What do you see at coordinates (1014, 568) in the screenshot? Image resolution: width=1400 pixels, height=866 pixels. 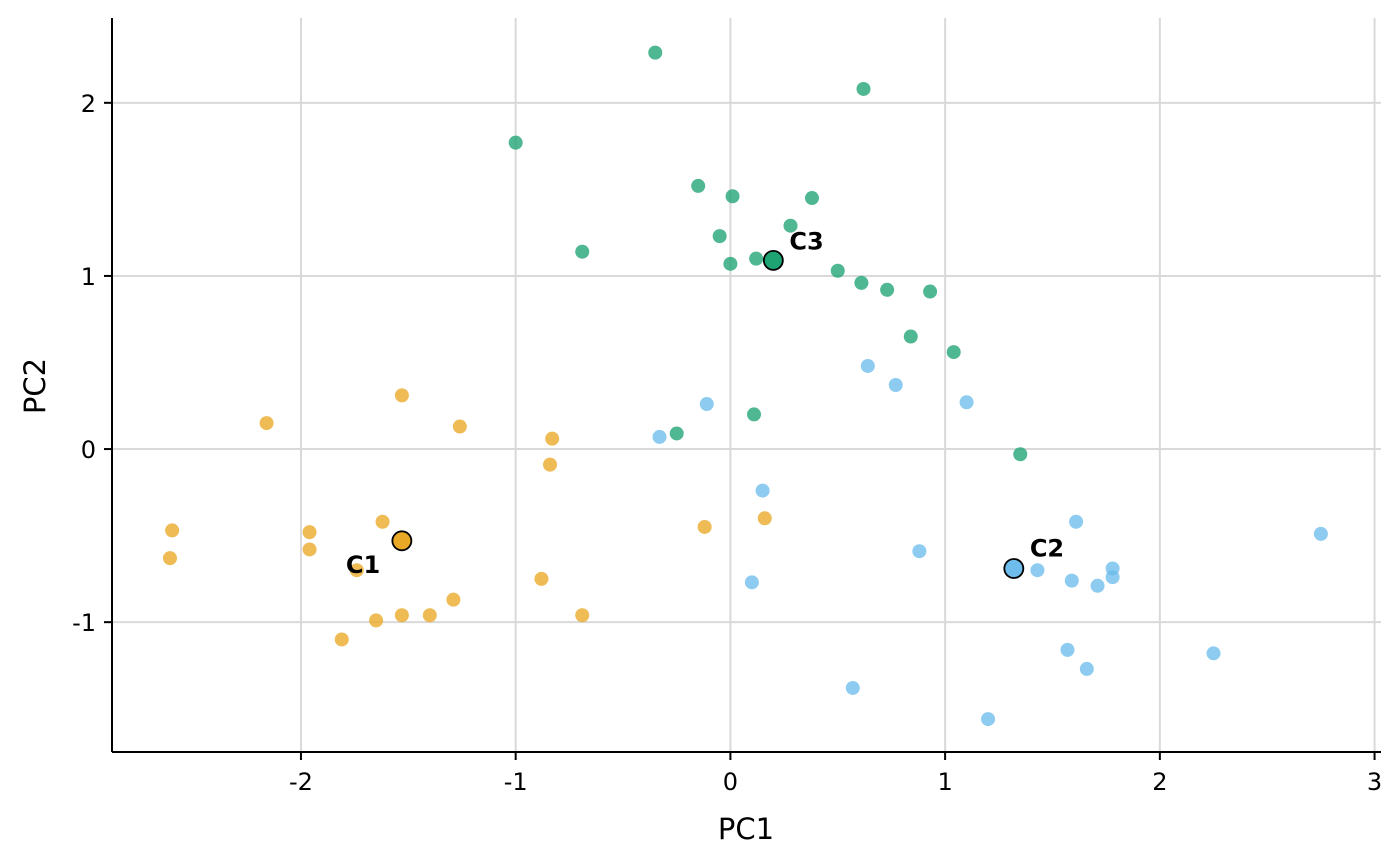 I see `centroid-marker-c2` at bounding box center [1014, 568].